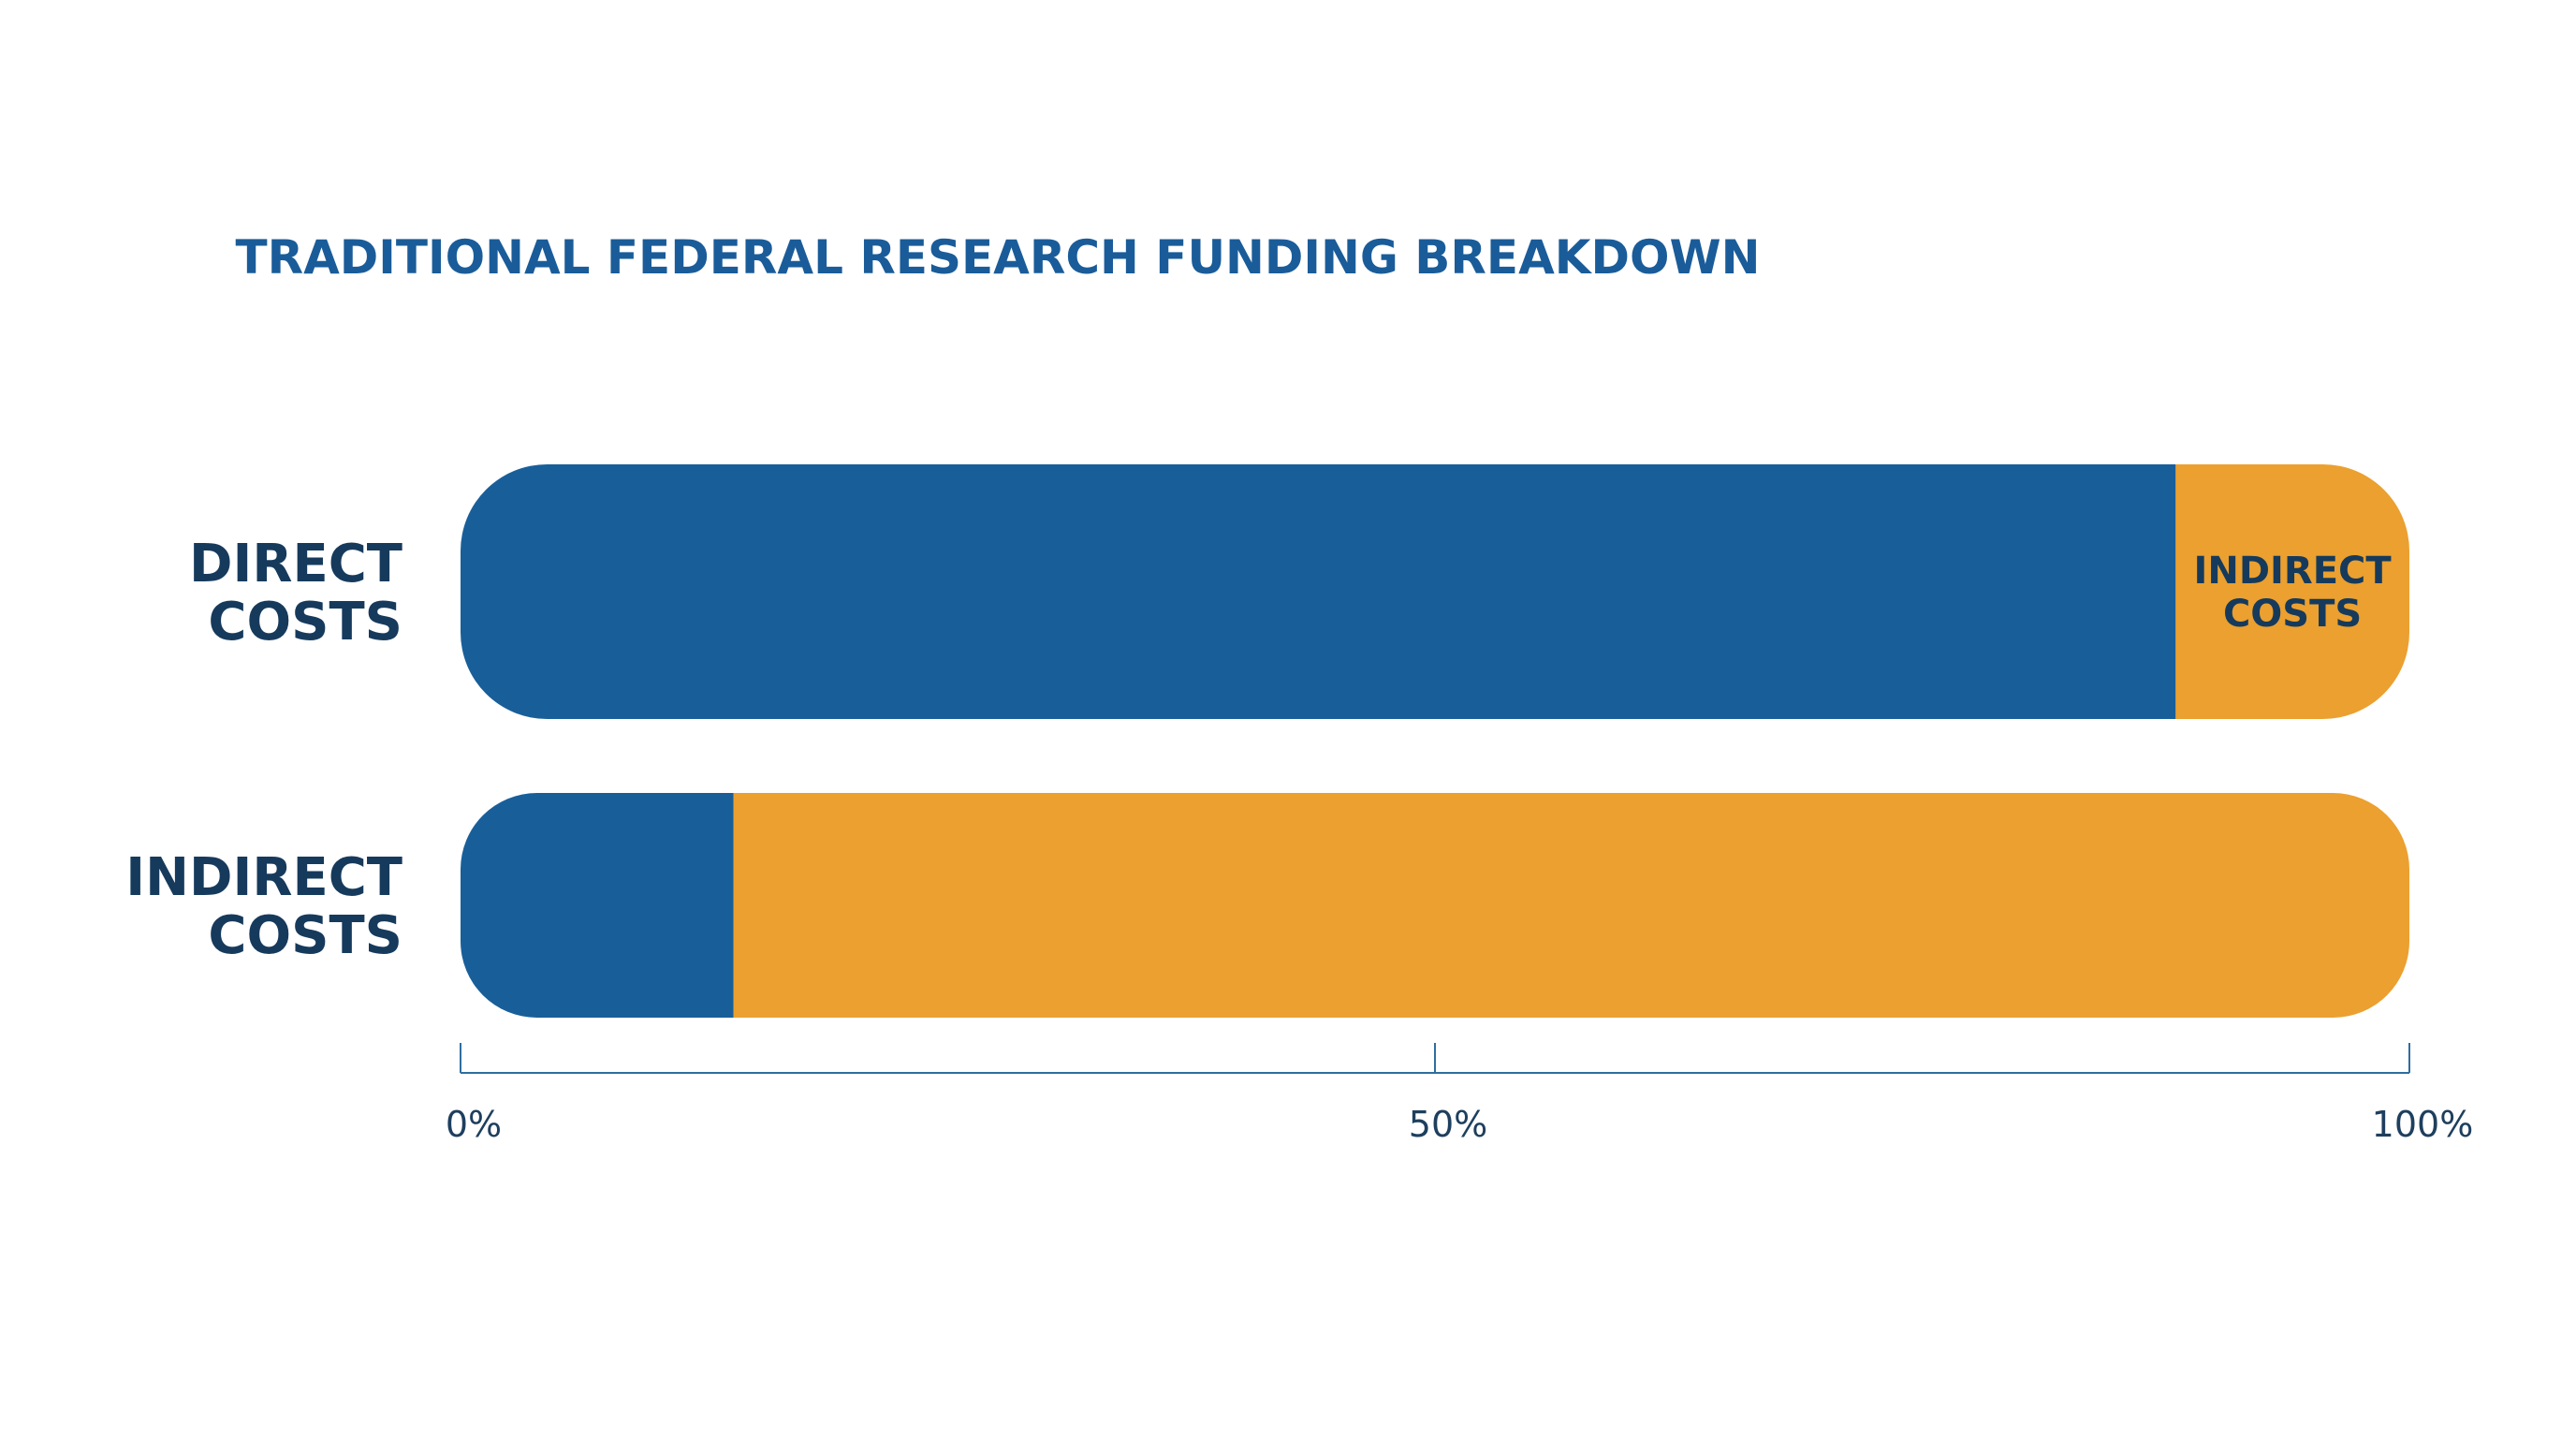 The image size is (2576, 1438). What do you see at coordinates (2292, 614) in the screenshot?
I see `segment-label-line: COSTS` at bounding box center [2292, 614].